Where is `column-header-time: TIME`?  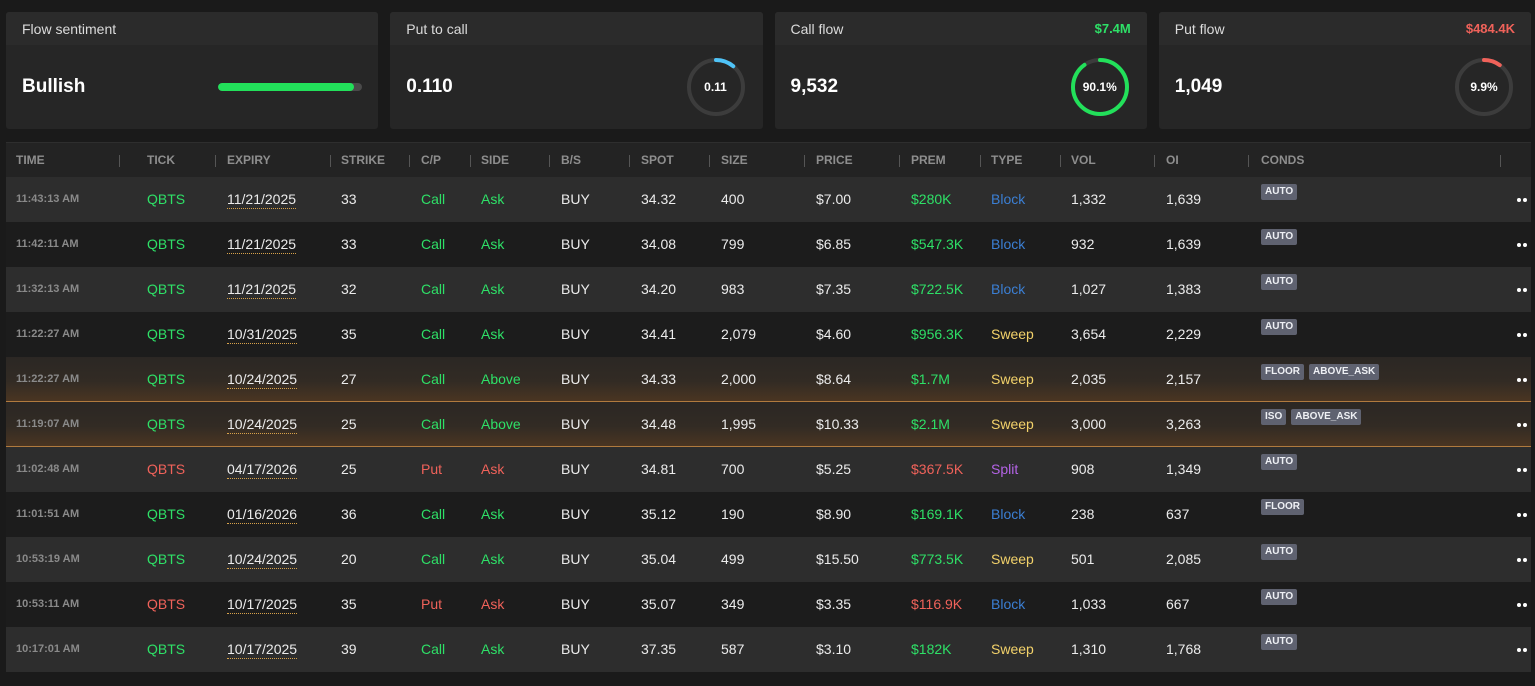
column-header-time: TIME is located at coordinates (30, 160).